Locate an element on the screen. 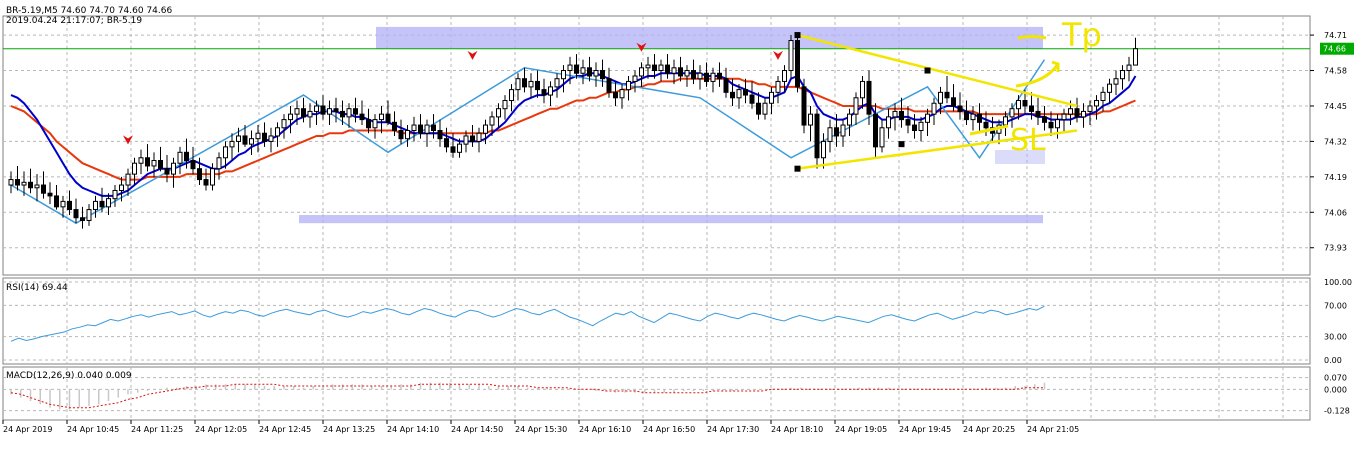 This screenshot has width=1362, height=464. y-tick-label: 74.45 is located at coordinates (1335, 106).